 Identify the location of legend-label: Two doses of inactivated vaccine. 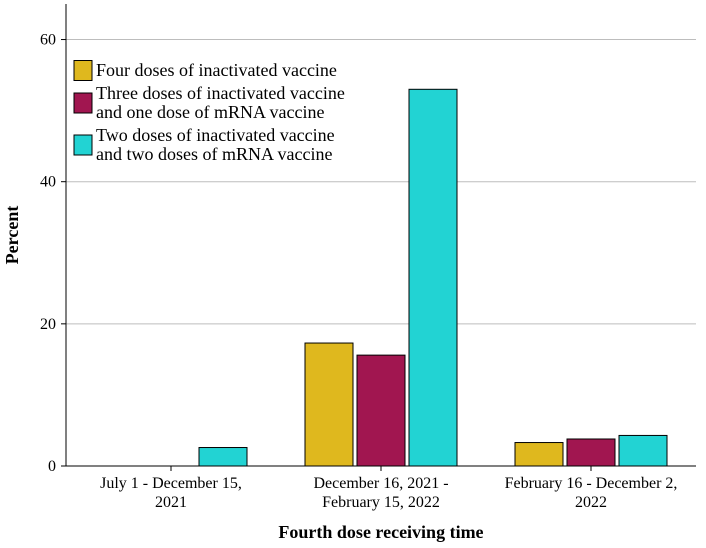
(215, 135).